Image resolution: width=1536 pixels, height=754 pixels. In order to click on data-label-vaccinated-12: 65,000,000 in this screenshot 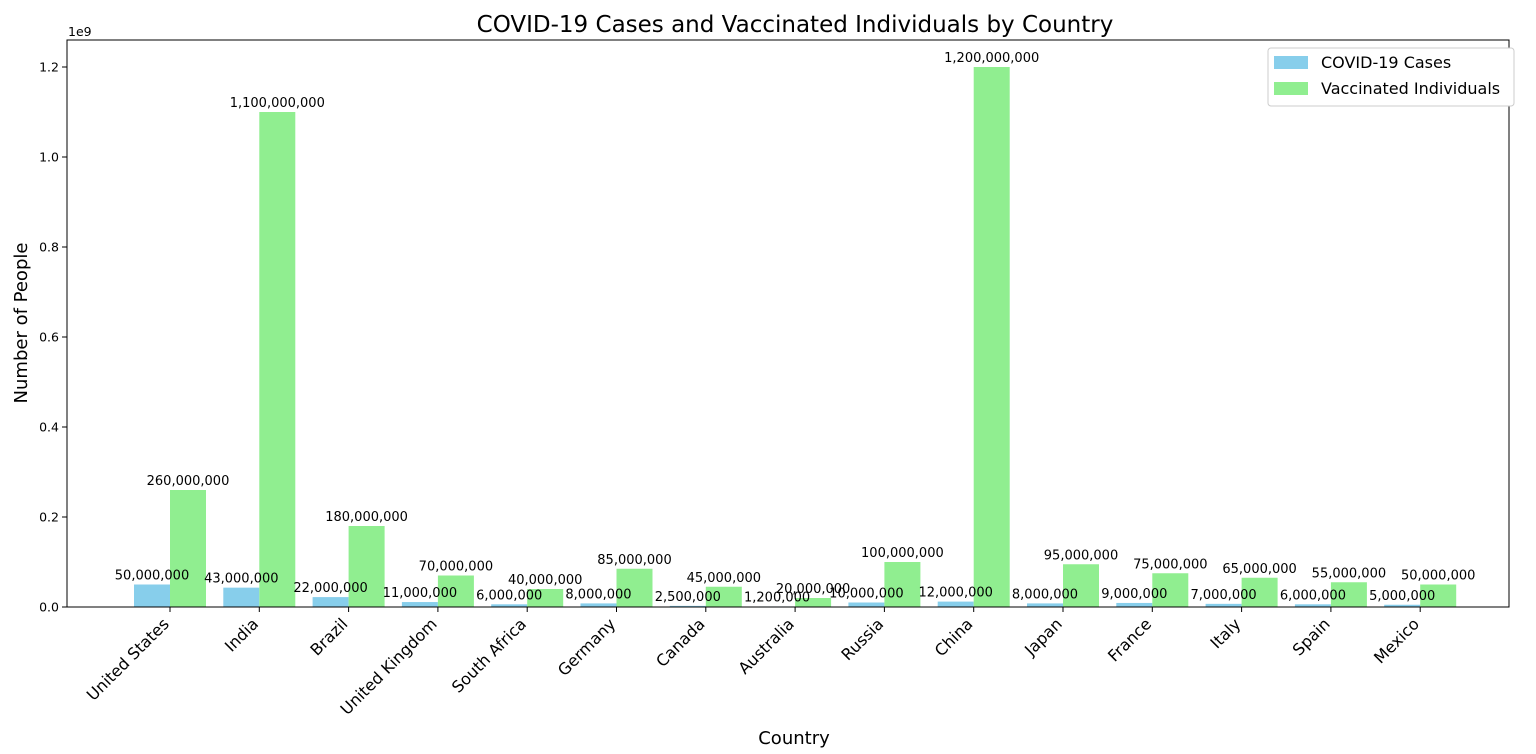, I will do `click(1259, 569)`.